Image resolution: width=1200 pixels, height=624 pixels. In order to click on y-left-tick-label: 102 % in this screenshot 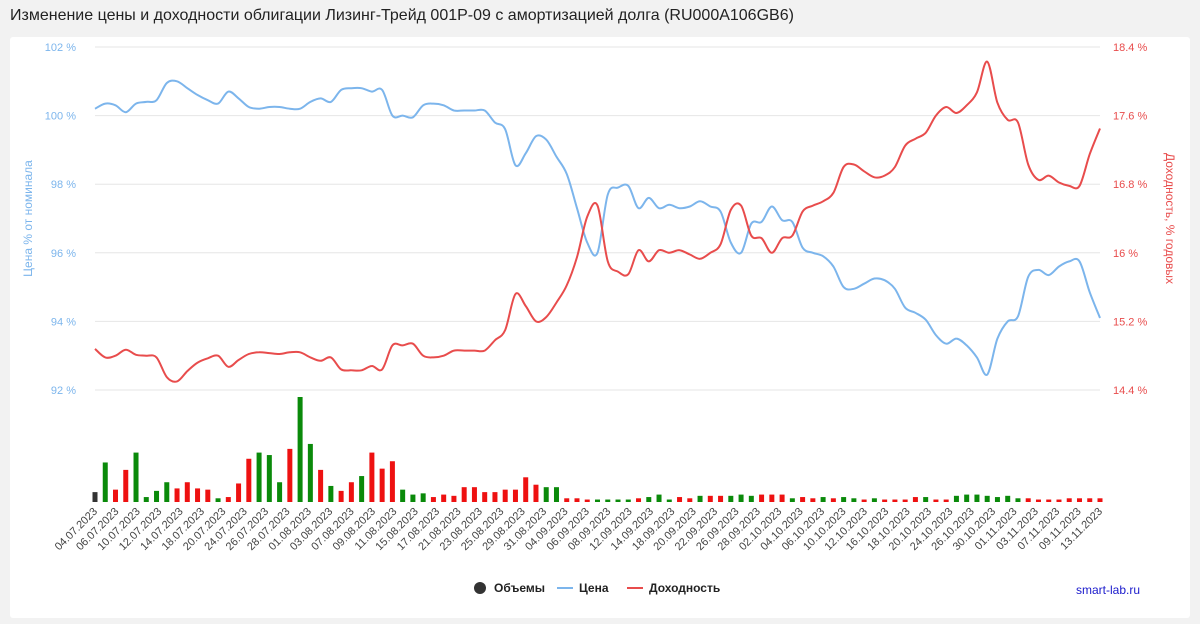, I will do `click(60, 48)`.